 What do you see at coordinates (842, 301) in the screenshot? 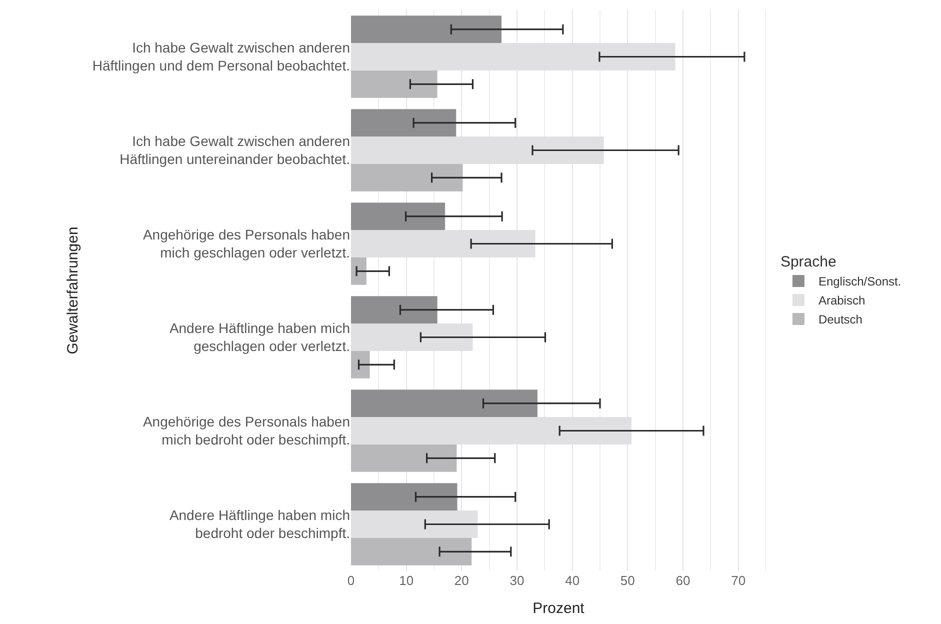
I see `legend-label: Arabisch` at bounding box center [842, 301].